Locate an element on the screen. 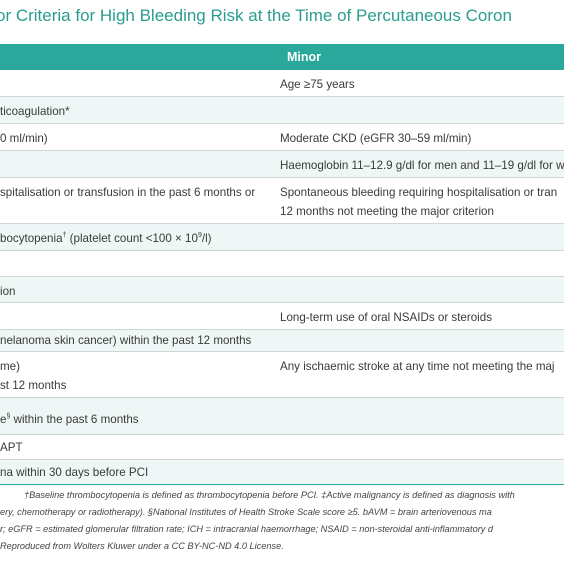 Image resolution: width=564 pixels, height=564 pixels. major-cell: e§ within the past 6 months is located at coordinates (69, 419).